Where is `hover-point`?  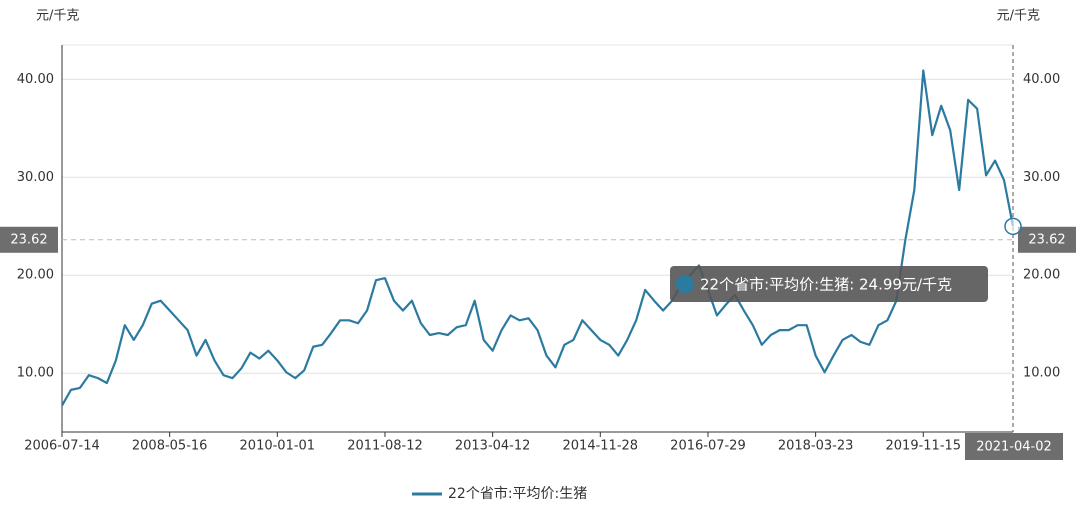 hover-point is located at coordinates (1013, 226).